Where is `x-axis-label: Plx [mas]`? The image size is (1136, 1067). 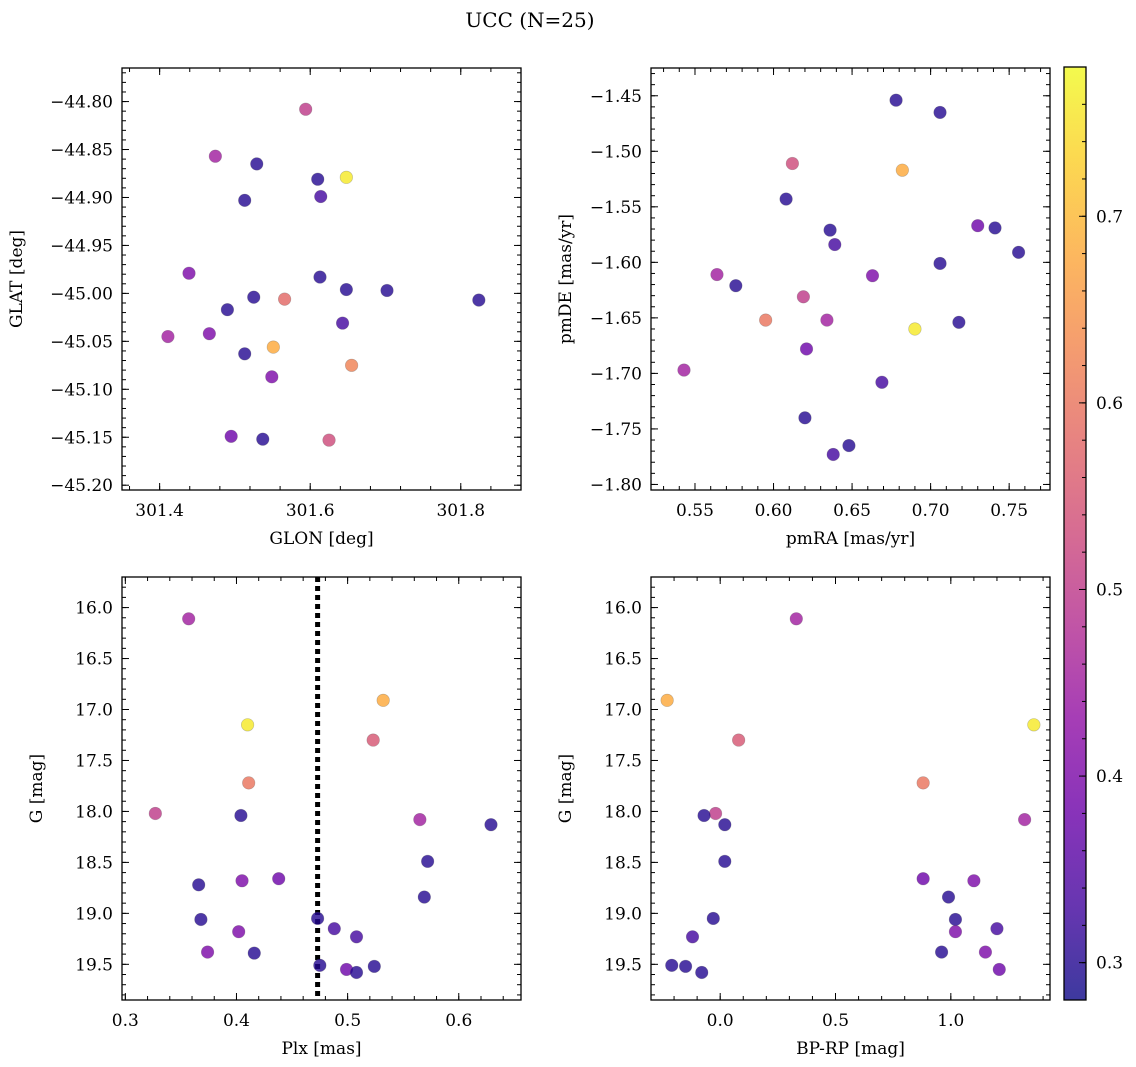
x-axis-label: Plx [mas] is located at coordinates (321, 1049).